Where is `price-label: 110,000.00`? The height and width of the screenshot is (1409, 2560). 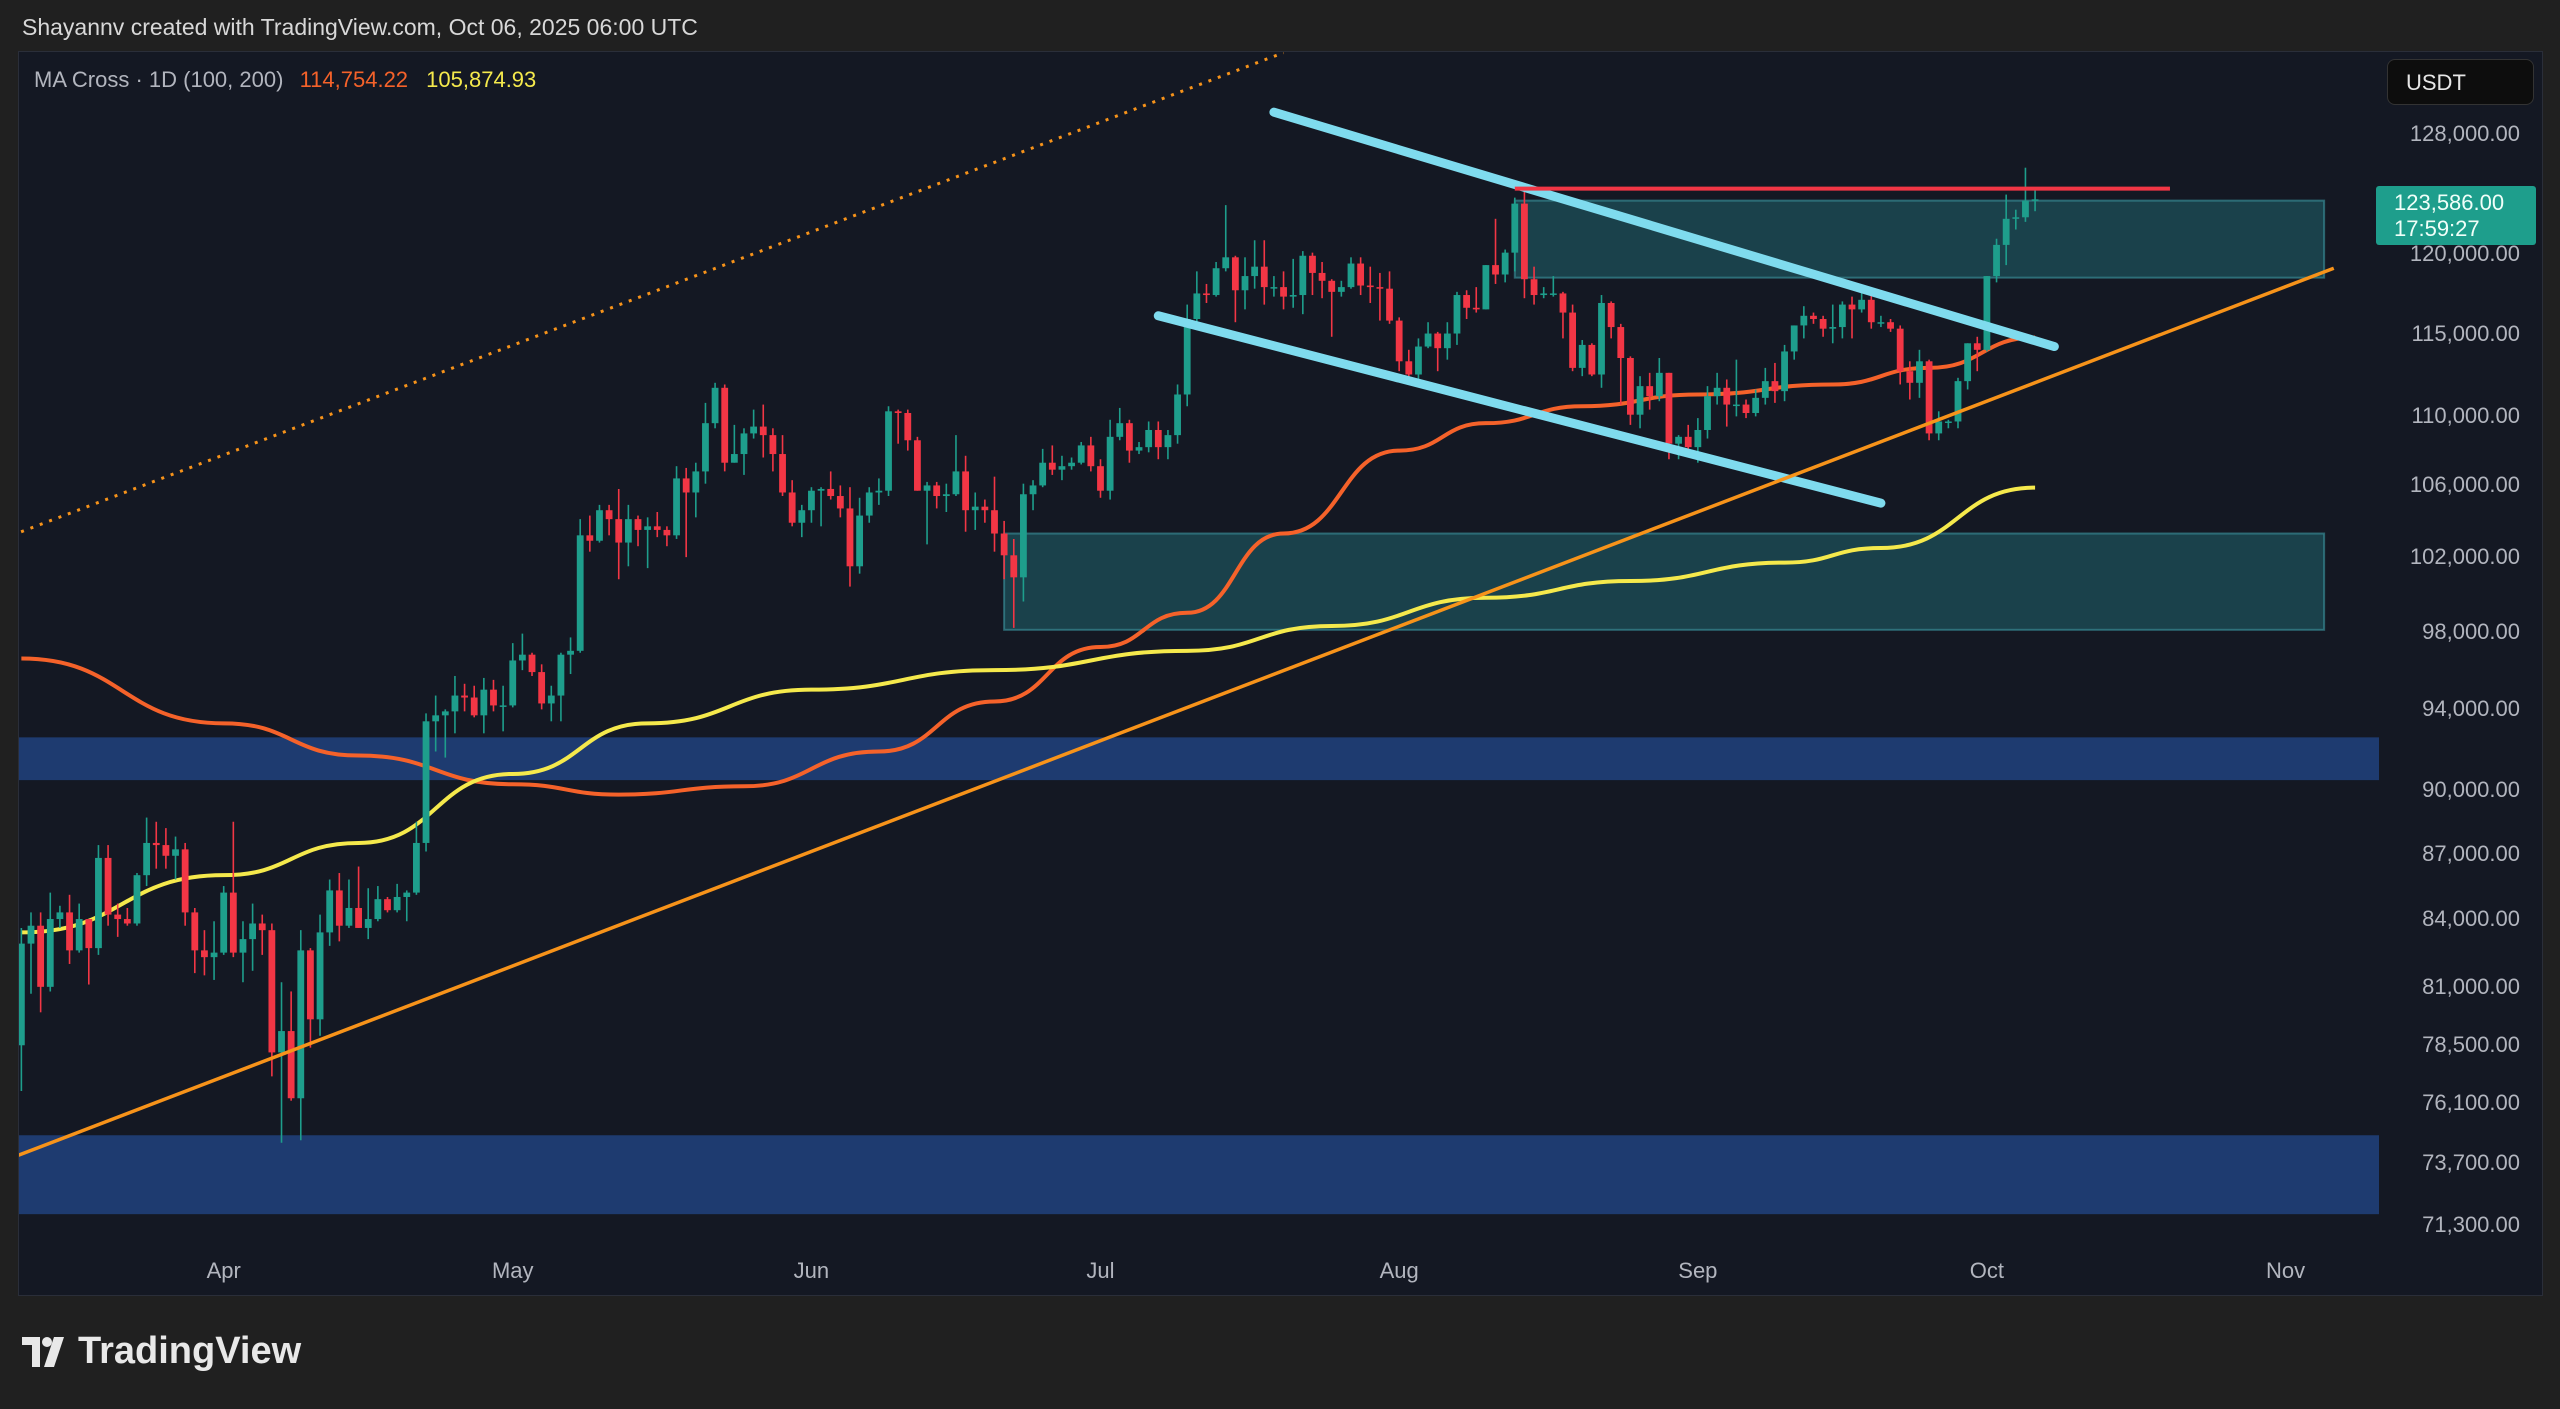 price-label: 110,000.00 is located at coordinates (2465, 416).